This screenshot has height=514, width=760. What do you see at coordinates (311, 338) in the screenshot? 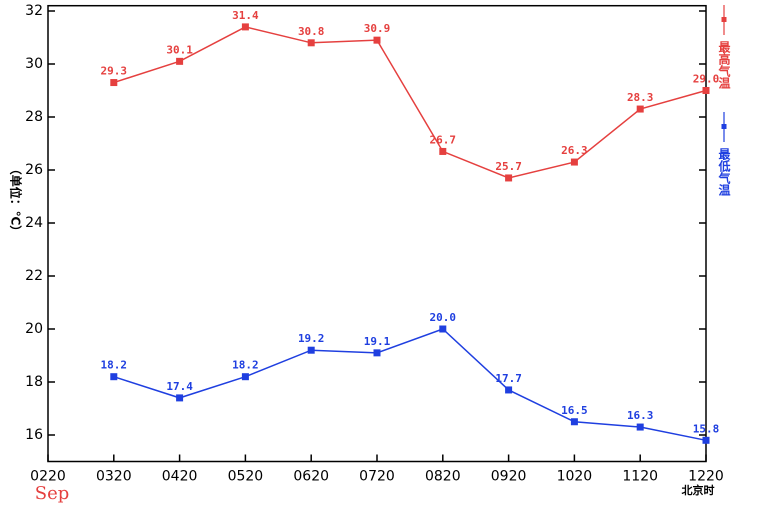
I see `value-label: 19.2` at bounding box center [311, 338].